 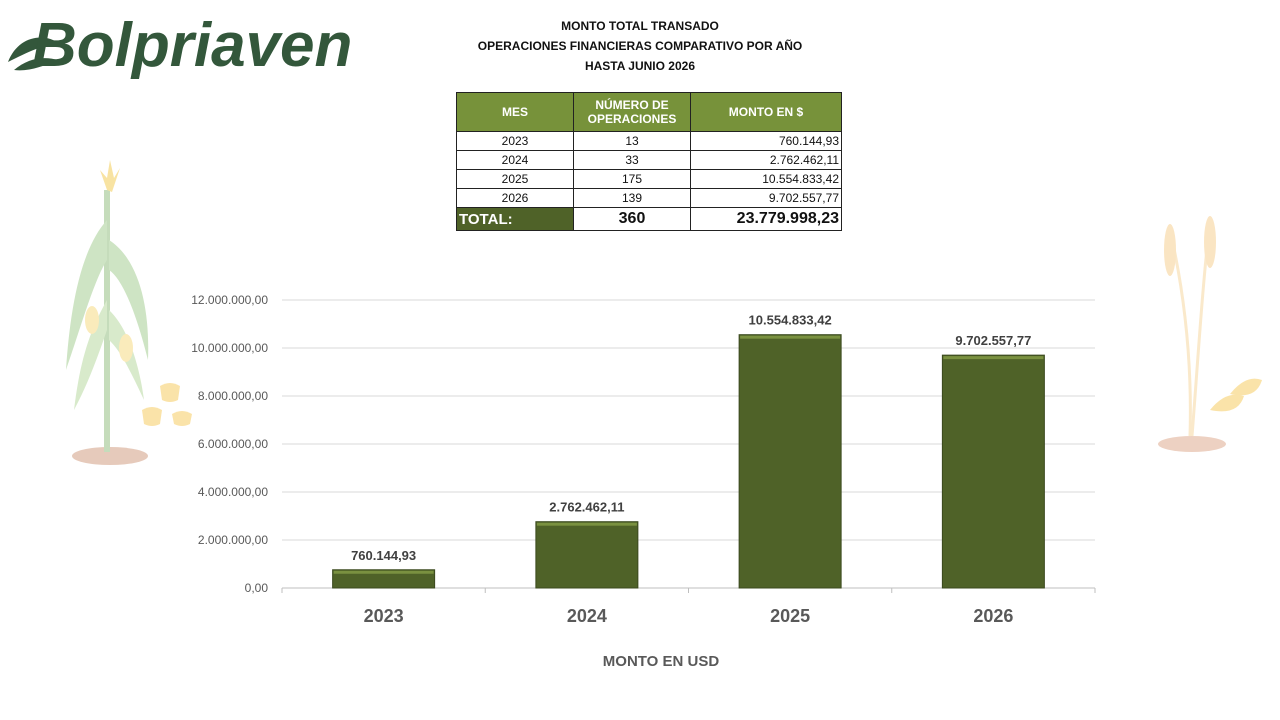 What do you see at coordinates (632, 160) in the screenshot?
I see `cell-operaciones: 33` at bounding box center [632, 160].